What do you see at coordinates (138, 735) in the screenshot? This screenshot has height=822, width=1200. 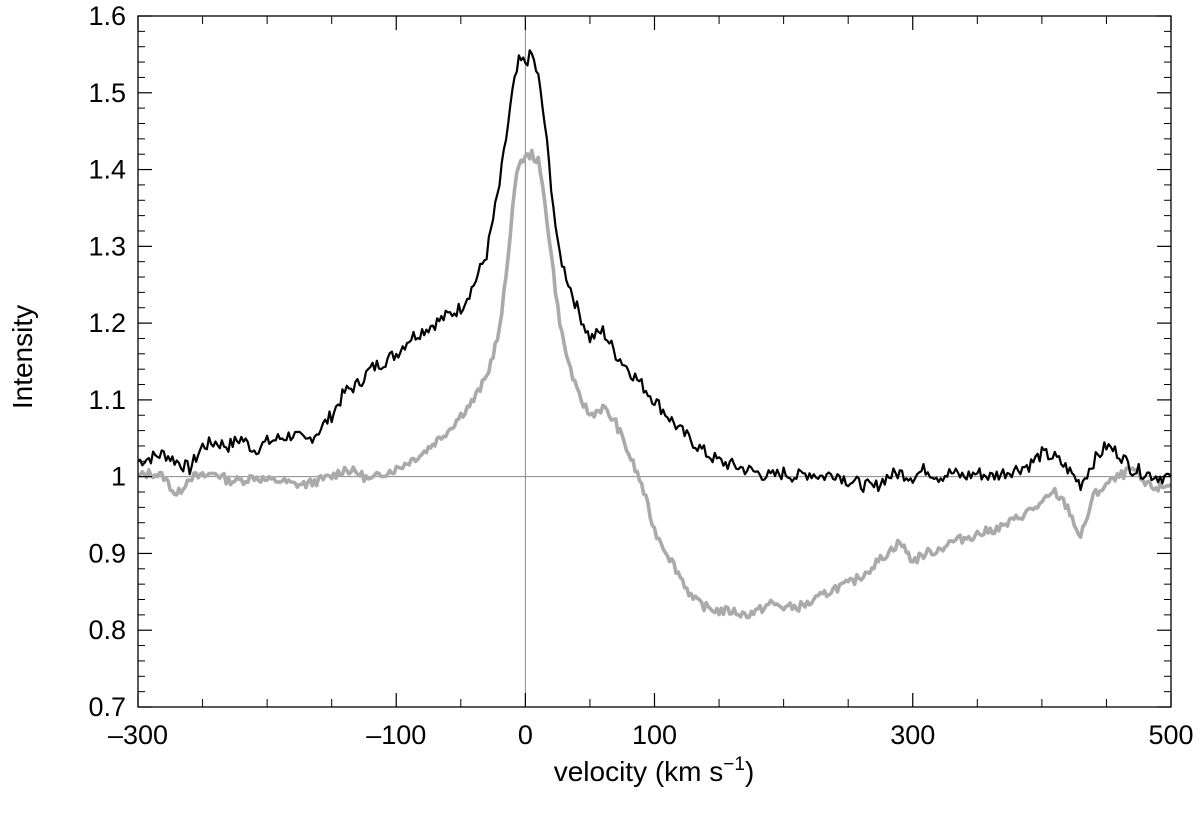 I see `x-tick-label: –300` at bounding box center [138, 735].